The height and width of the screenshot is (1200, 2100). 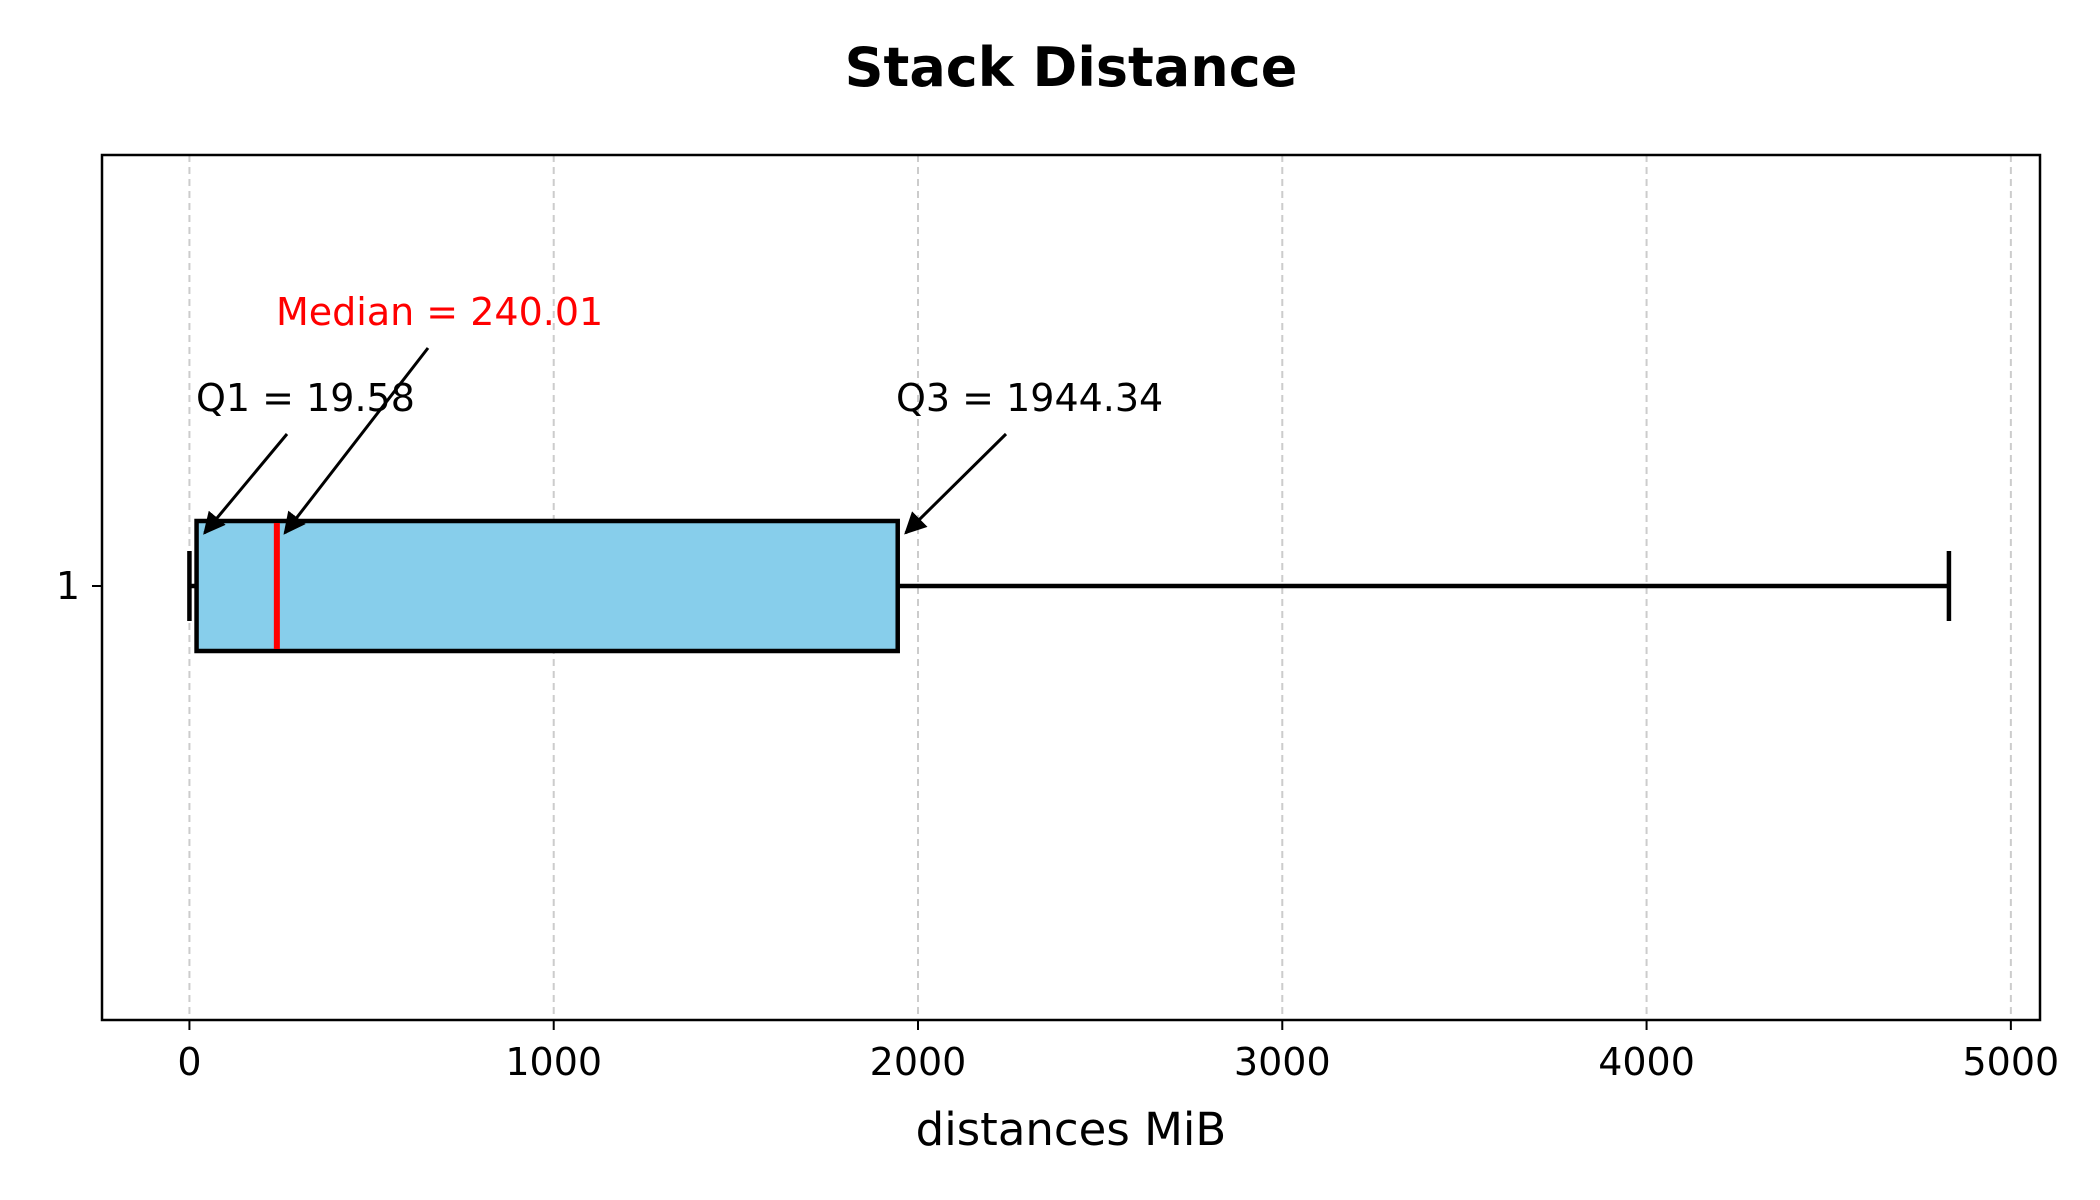 I want to click on y-axis-ticks: 1, so click(x=79, y=586).